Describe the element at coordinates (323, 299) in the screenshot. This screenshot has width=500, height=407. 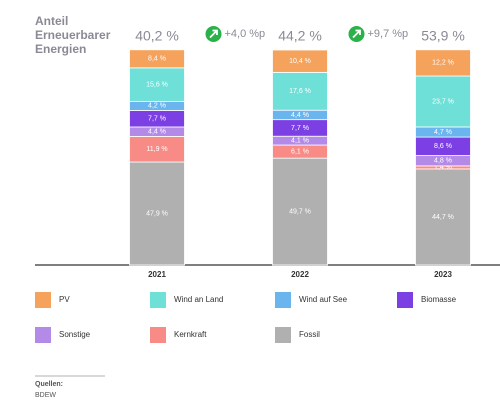
I see `legend-label: Wind auf See` at that location.